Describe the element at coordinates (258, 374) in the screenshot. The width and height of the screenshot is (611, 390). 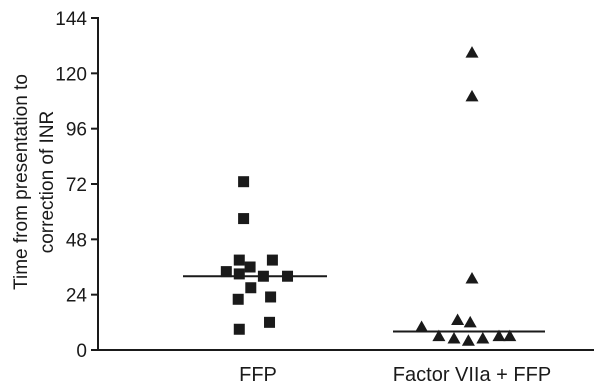
I see `x-category-label: FFP` at that location.